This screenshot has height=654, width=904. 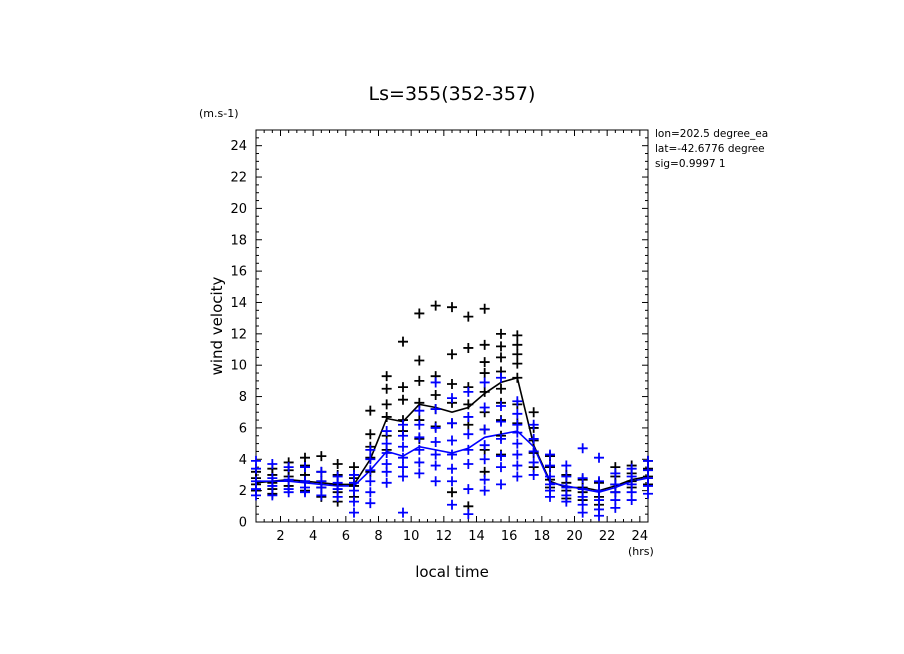 What do you see at coordinates (238, 334) in the screenshot?
I see `y-tick-label: 12` at bounding box center [238, 334].